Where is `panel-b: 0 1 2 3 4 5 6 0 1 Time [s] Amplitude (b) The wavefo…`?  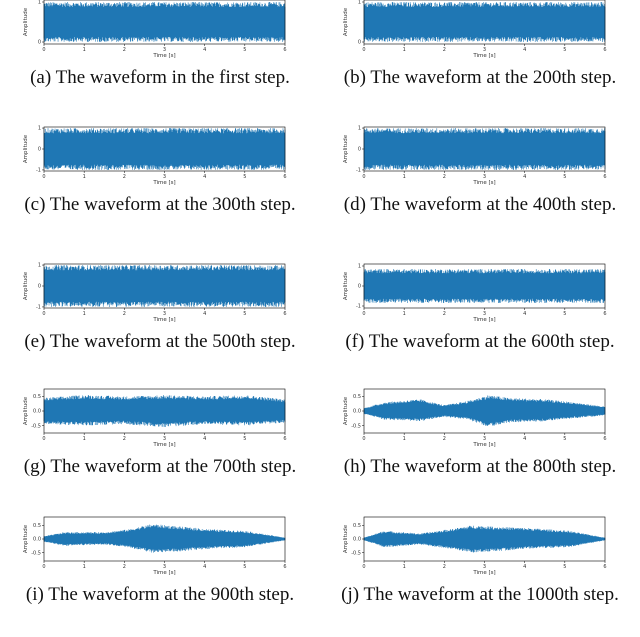 panel-b: 0 1 2 3 4 5 6 0 1 Time [s] Amplitude (b) The wavefo… is located at coordinates (480, 60).